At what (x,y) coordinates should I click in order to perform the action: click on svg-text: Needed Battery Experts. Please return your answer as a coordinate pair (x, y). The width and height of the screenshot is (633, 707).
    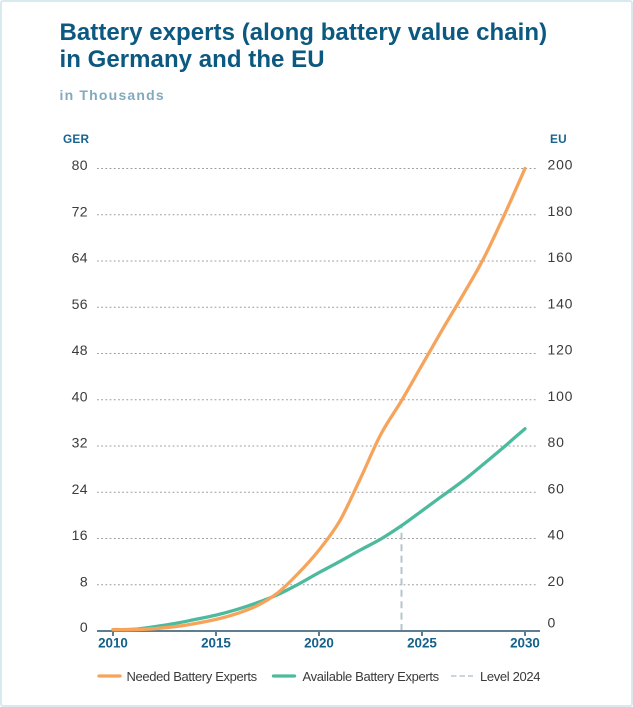
    Looking at the image, I should click on (192, 676).